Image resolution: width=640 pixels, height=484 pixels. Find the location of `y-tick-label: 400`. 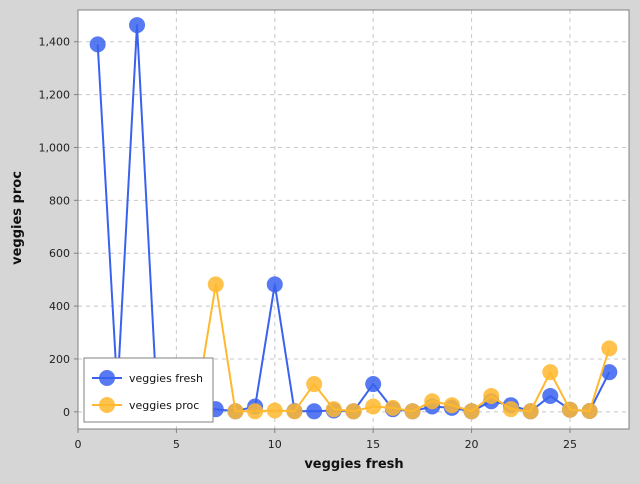

y-tick-label: 400 is located at coordinates (59, 306).